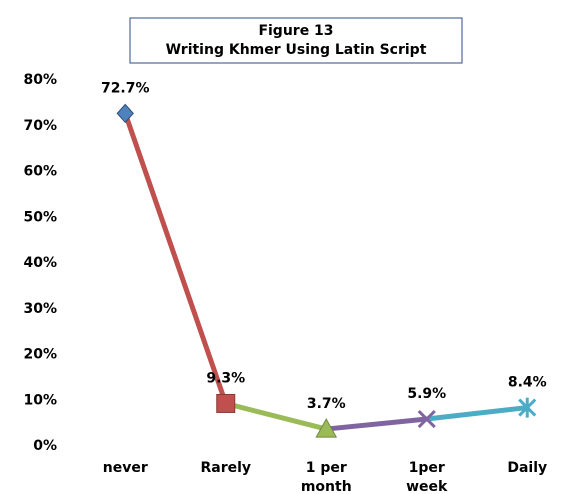 Image resolution: width=571 pixels, height=494 pixels. I want to click on y-tick-label: 20%, so click(40, 355).